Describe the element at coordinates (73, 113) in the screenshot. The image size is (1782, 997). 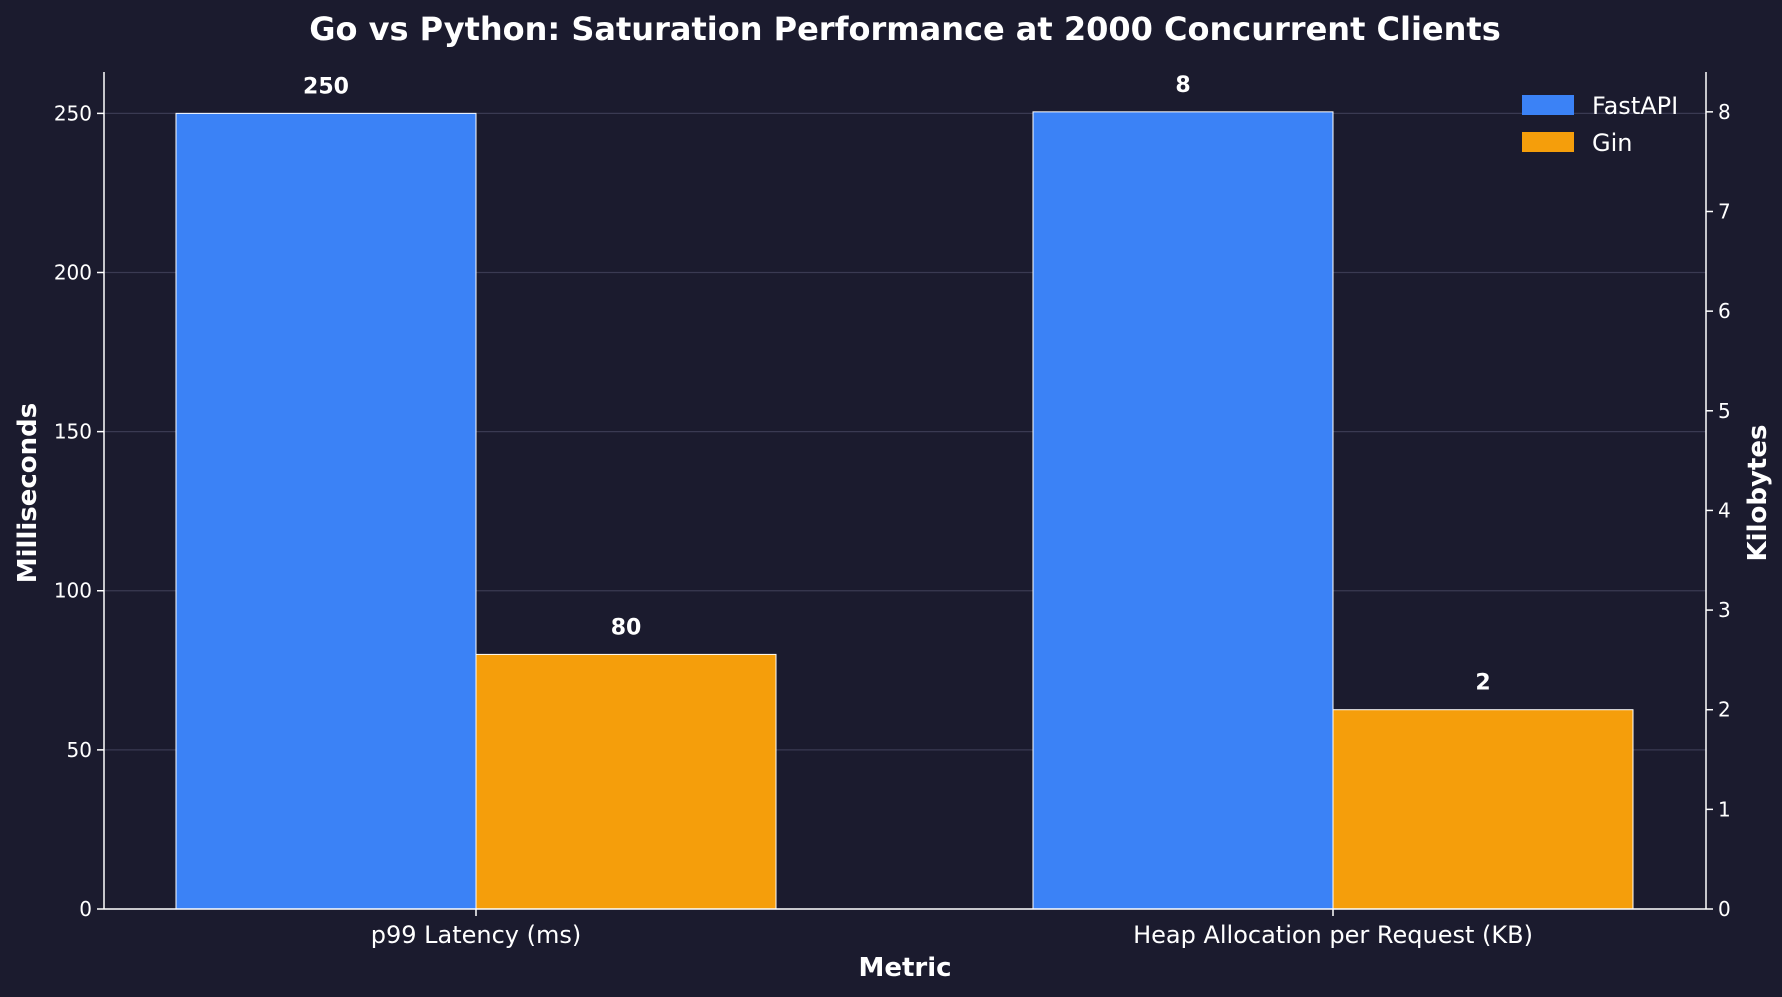
I see `left-tick-label: 250` at that location.